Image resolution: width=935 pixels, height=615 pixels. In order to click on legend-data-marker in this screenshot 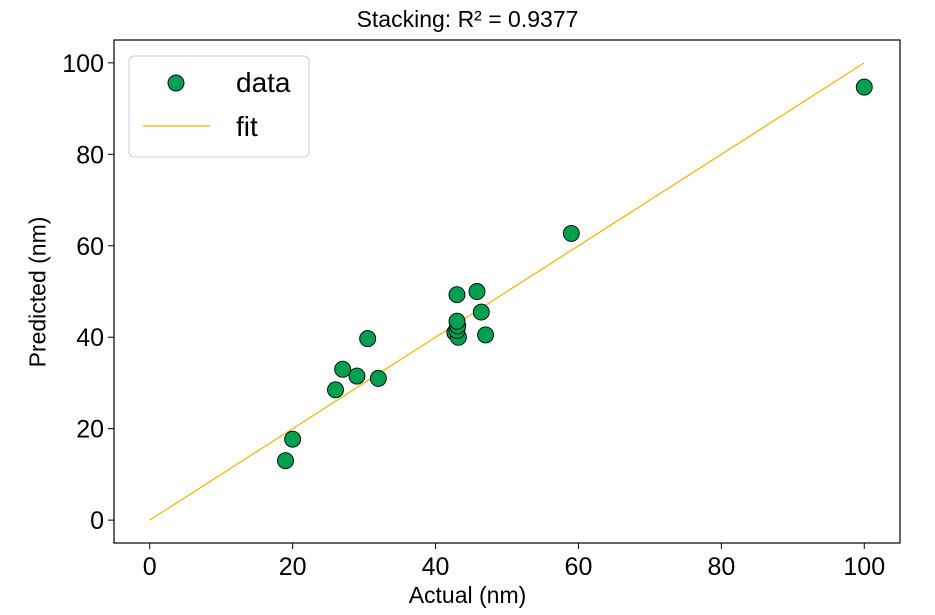, I will do `click(176, 83)`.